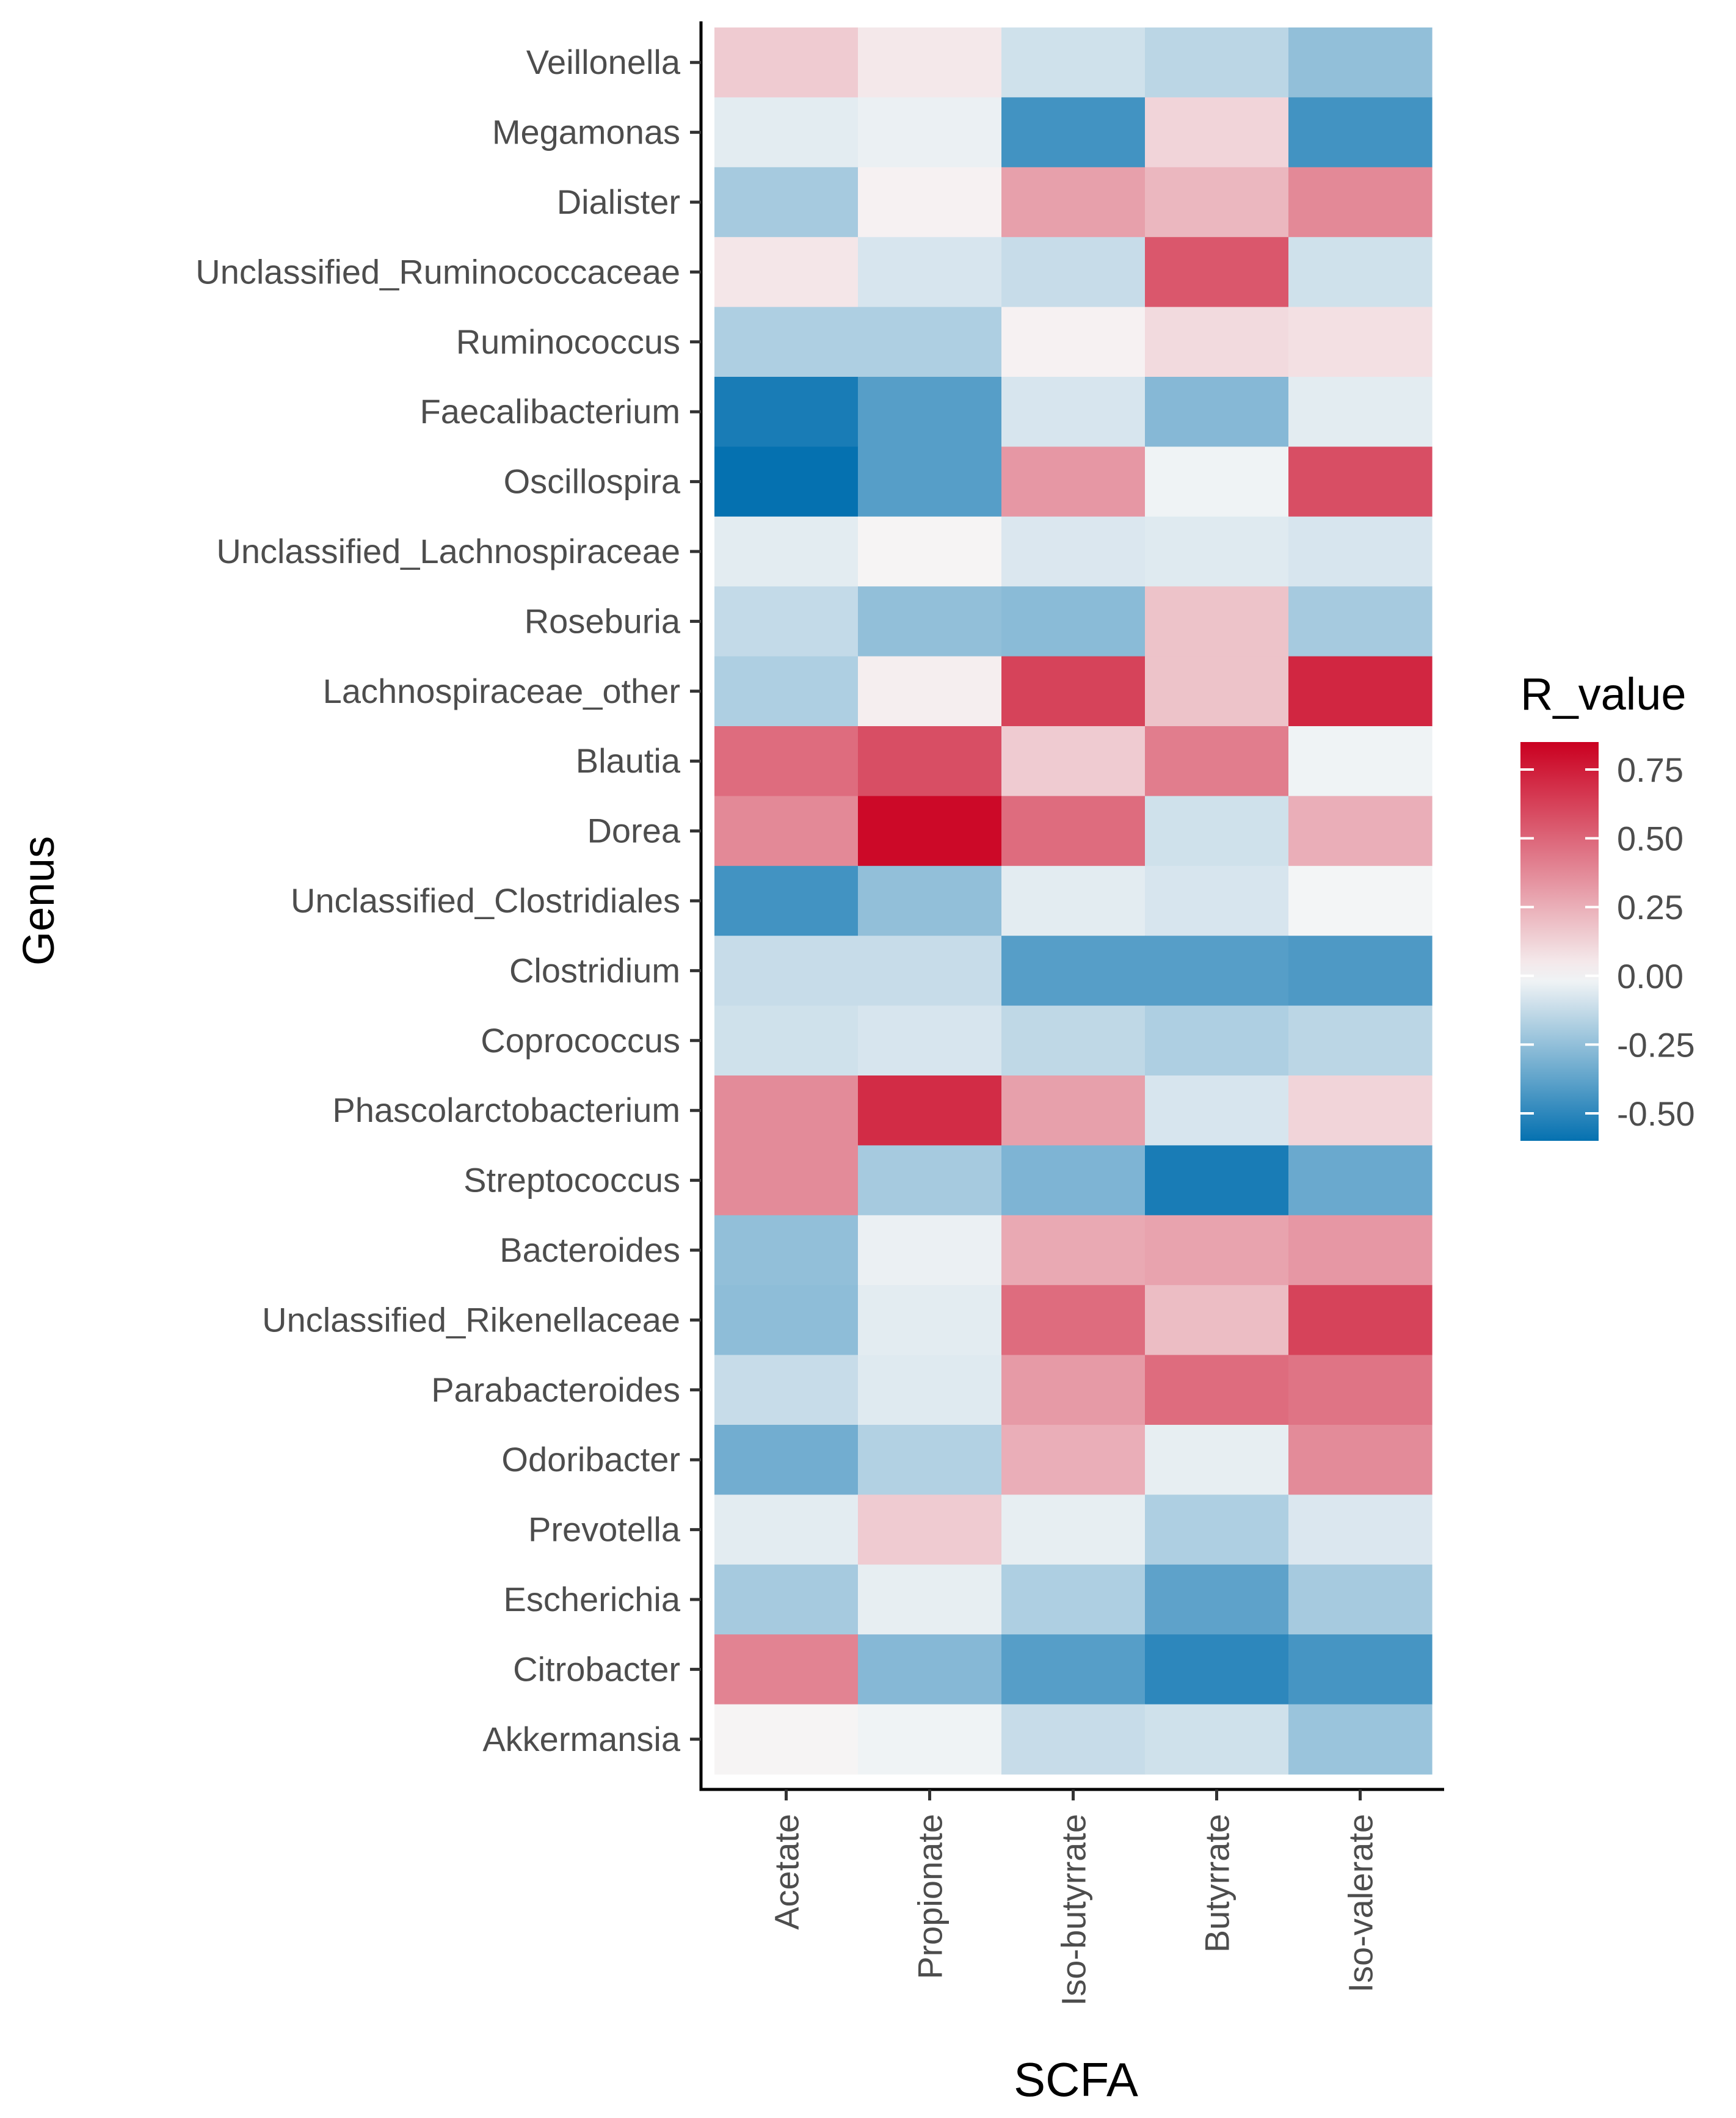 The height and width of the screenshot is (2118, 1736). What do you see at coordinates (1650, 907) in the screenshot?
I see `legend-tick-label: 0.25` at bounding box center [1650, 907].